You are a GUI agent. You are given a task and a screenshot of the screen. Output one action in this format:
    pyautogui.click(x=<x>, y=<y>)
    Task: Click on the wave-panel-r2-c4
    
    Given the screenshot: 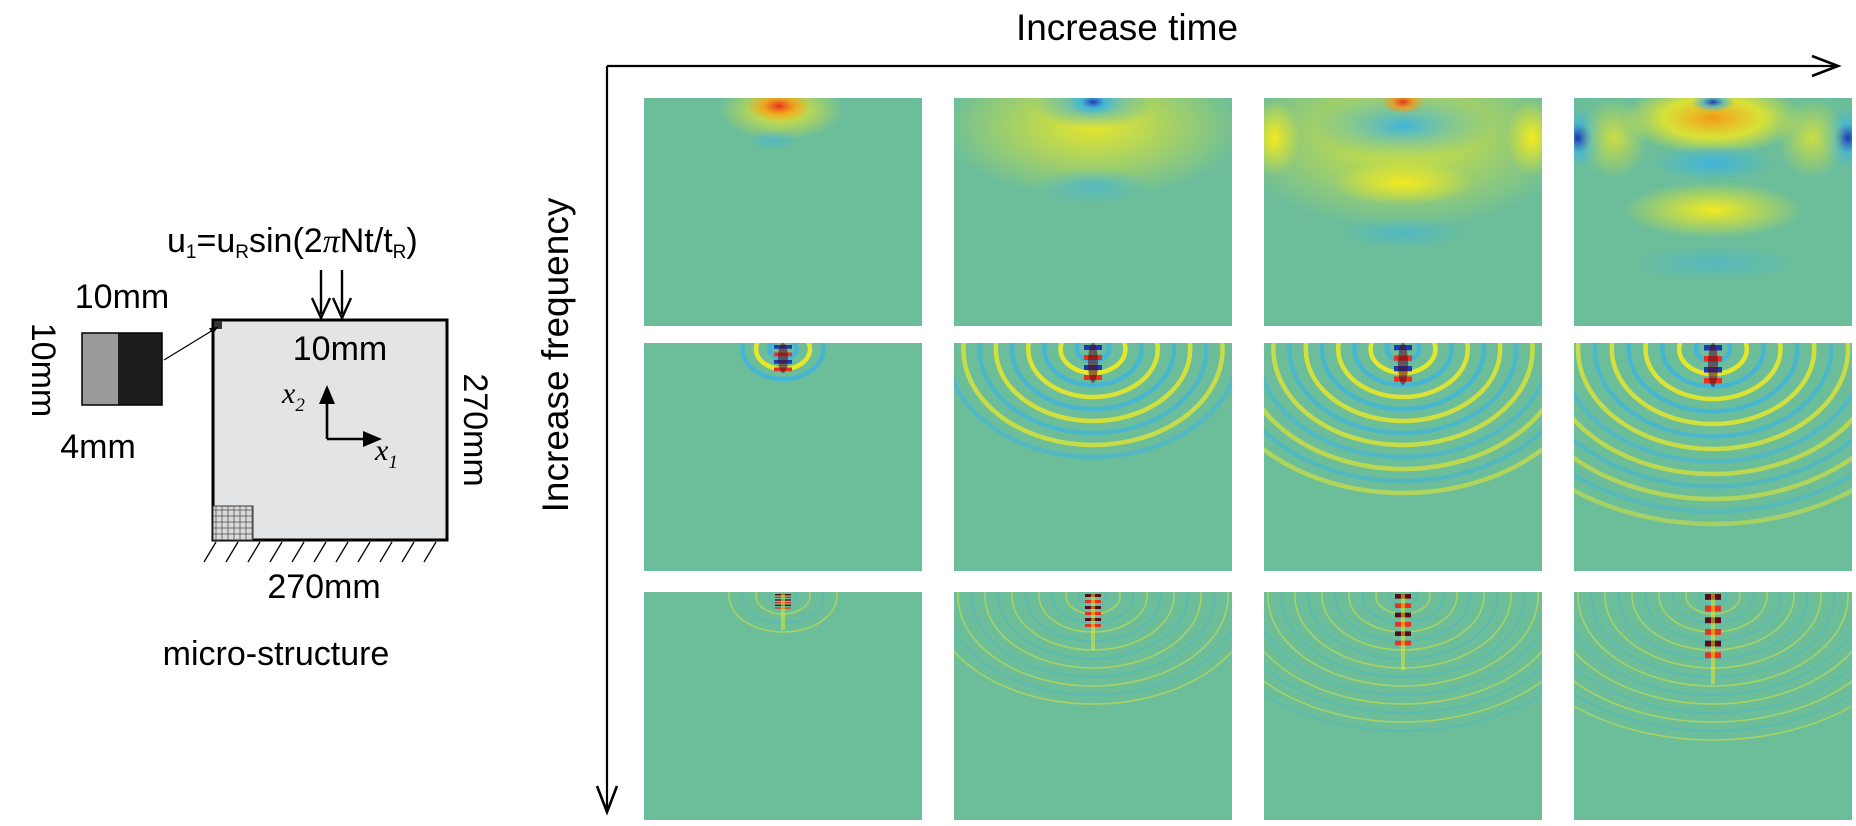 What is the action you would take?
    pyautogui.click(x=1713, y=457)
    